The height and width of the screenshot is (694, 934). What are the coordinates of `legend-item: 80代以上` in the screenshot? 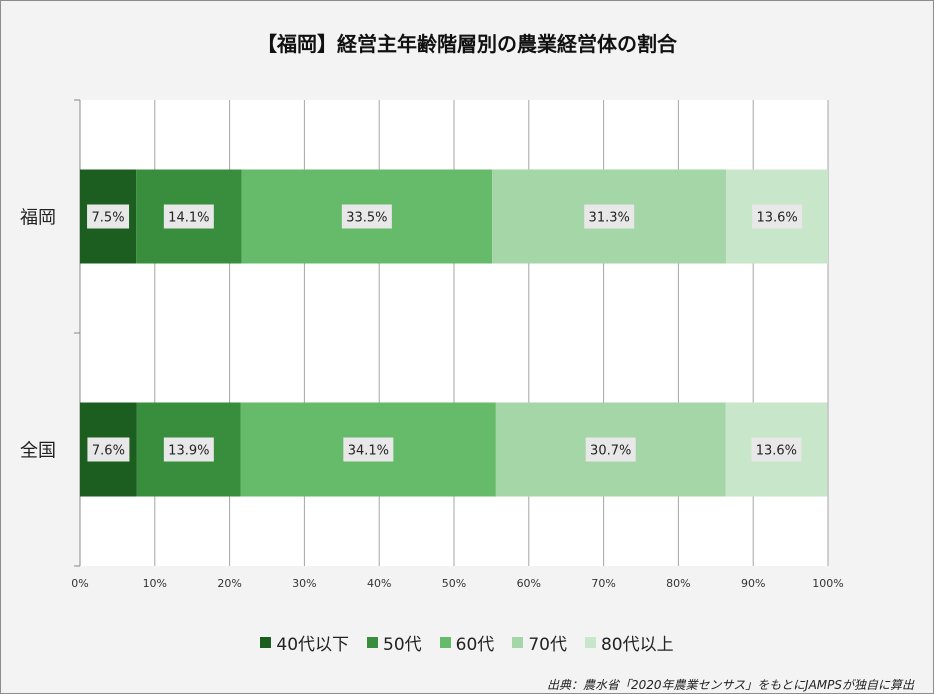 It's located at (629, 642).